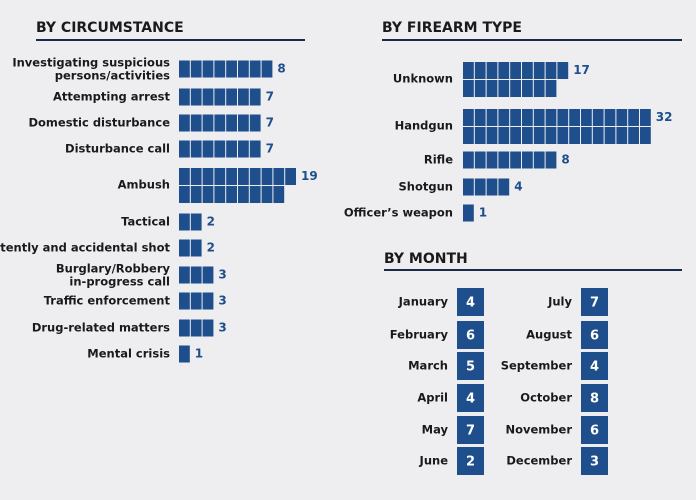 The height and width of the screenshot is (500, 696). I want to click on month-value: 4, so click(594, 367).